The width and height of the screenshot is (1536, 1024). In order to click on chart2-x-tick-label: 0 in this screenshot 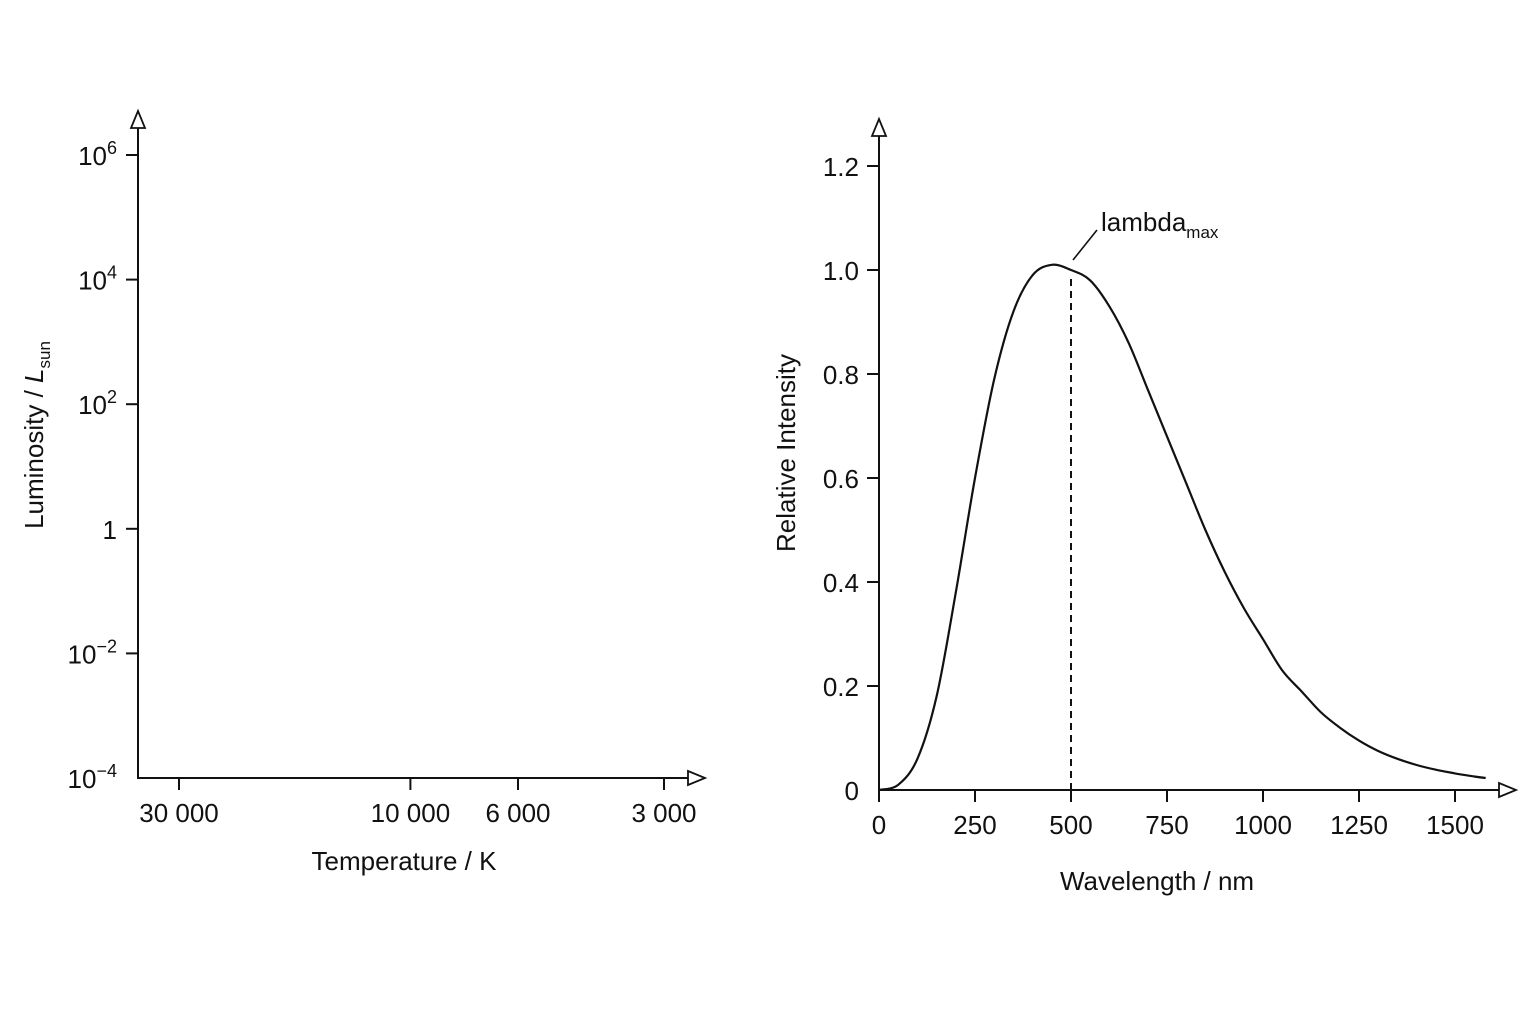, I will do `click(879, 825)`.